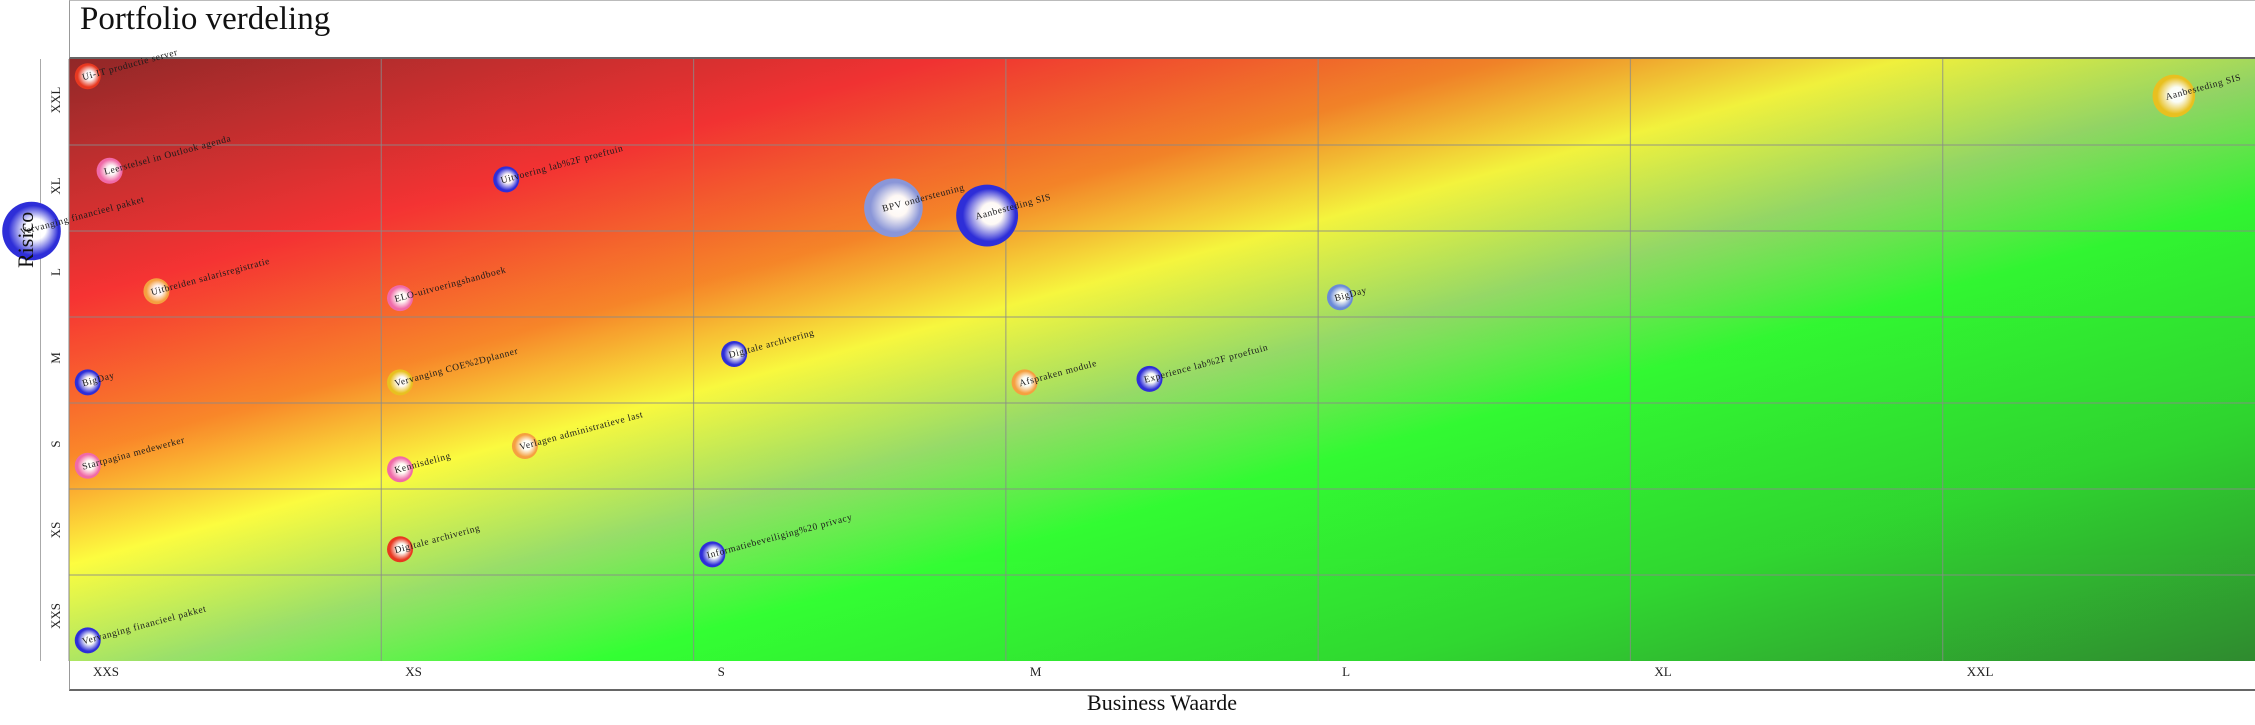  I want to click on y-axis-title: Risico, so click(25, 239).